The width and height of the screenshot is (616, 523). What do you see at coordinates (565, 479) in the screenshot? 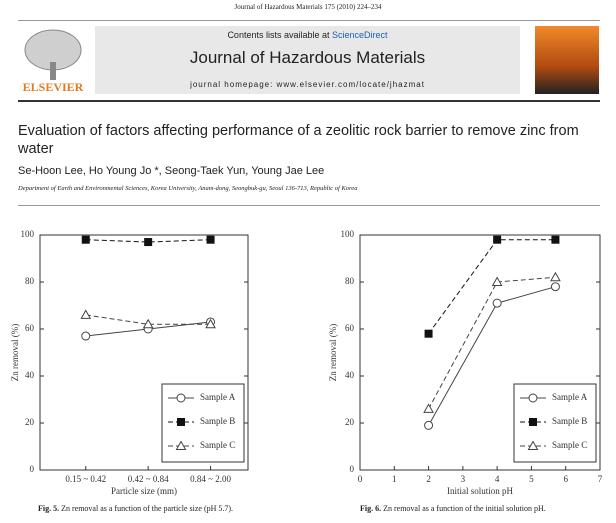
I see `x-tick-label: 6` at bounding box center [565, 479].